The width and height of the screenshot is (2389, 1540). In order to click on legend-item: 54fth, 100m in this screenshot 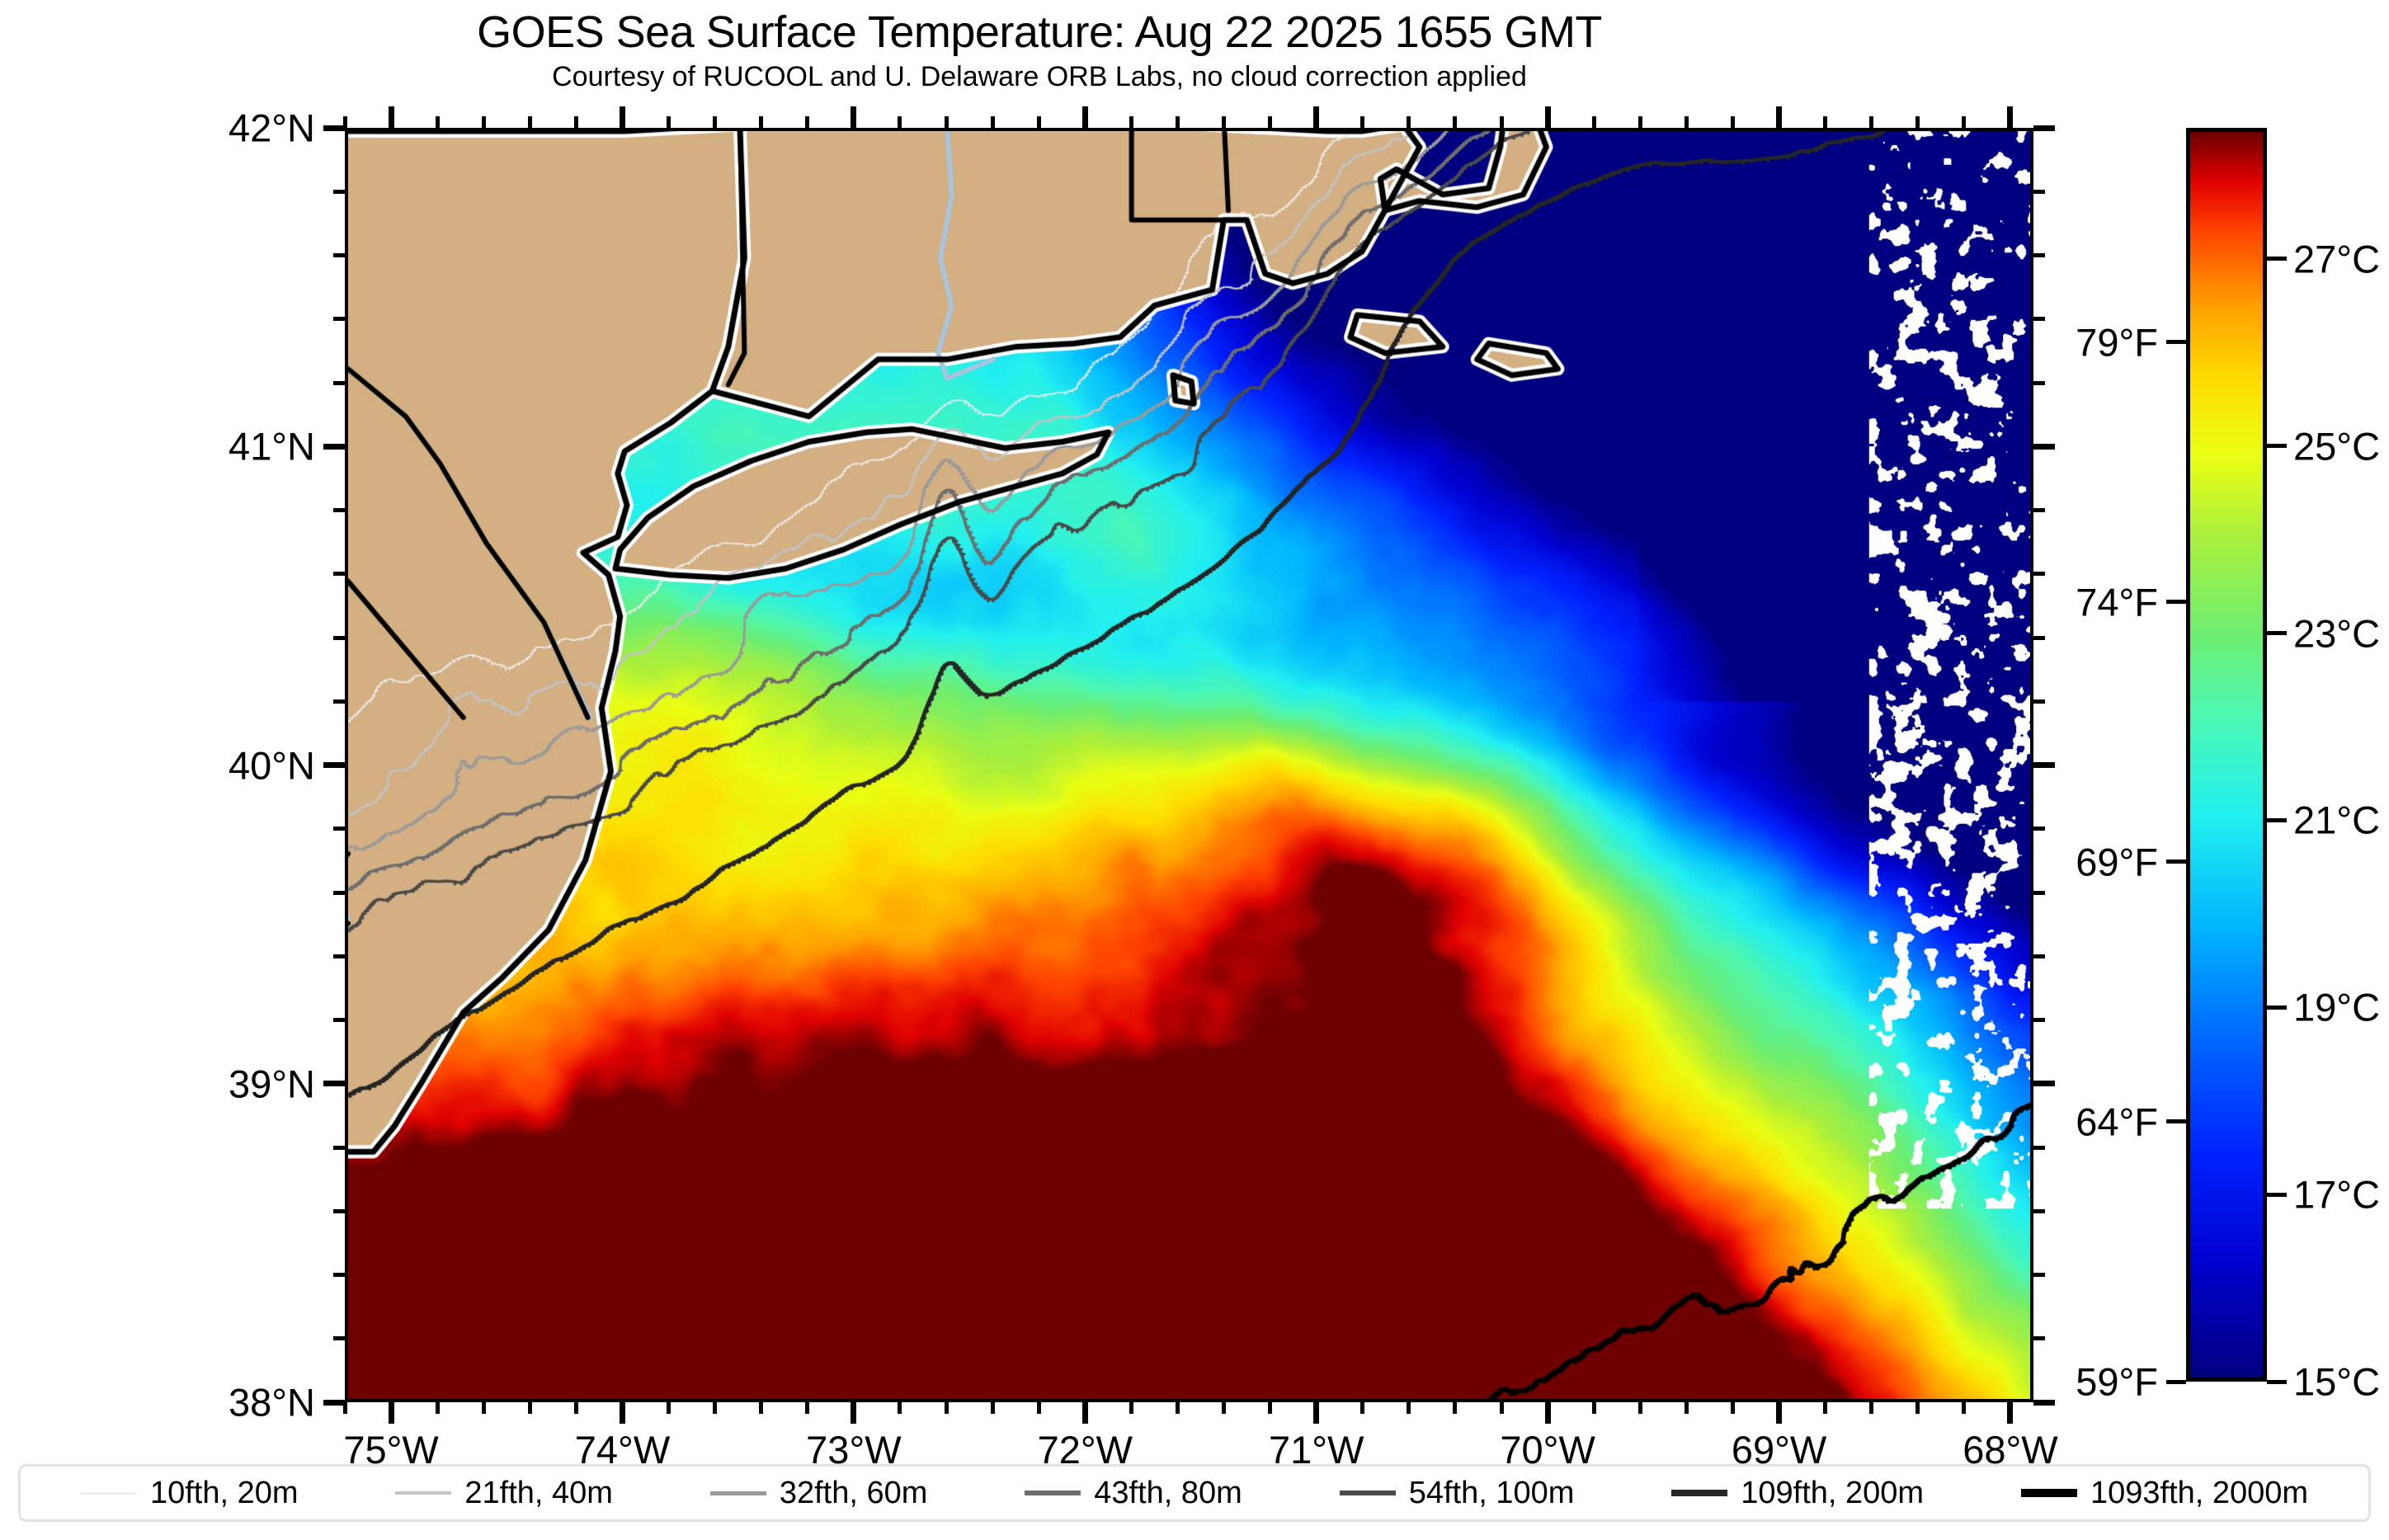, I will do `click(1457, 1493)`.